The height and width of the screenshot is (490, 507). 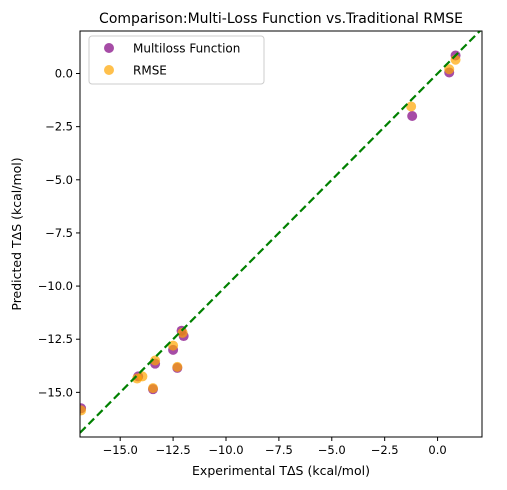 I want to click on y-axis-title: Predicted TΔS (kcal/mol), so click(x=16, y=233).